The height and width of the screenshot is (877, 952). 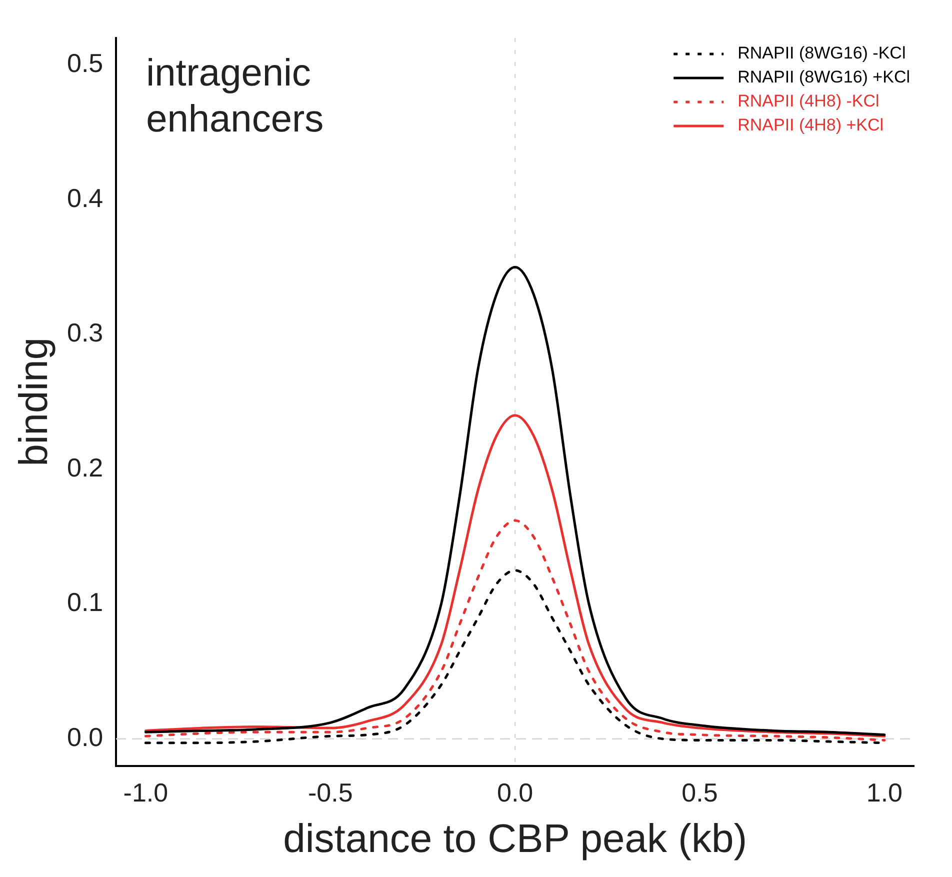 What do you see at coordinates (85, 333) in the screenshot?
I see `y-tick-label: 0.3` at bounding box center [85, 333].